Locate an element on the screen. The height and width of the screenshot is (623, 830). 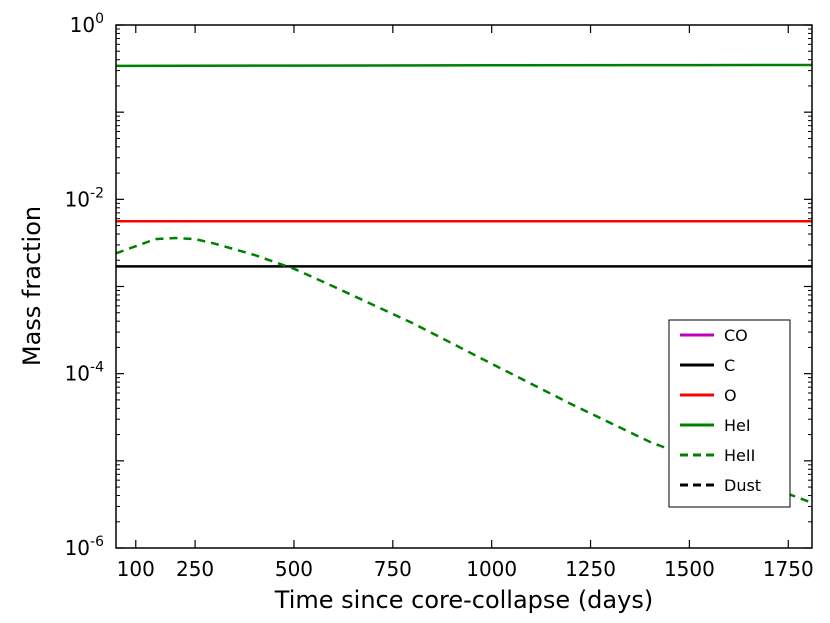
x-tick-label: 100 is located at coordinates (136, 569).